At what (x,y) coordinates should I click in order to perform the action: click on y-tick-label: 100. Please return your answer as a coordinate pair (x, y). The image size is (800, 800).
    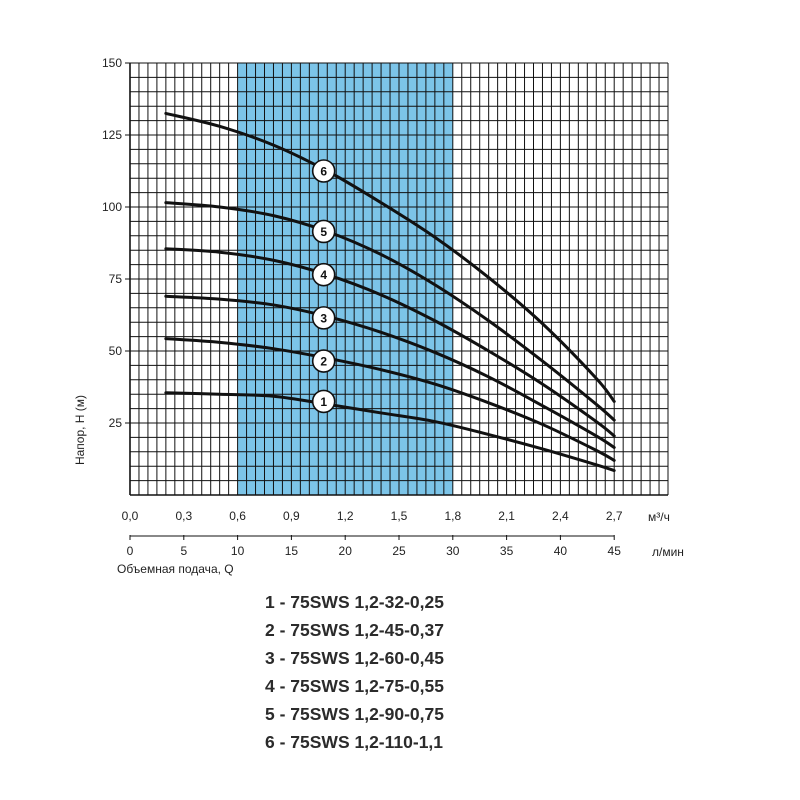
    Looking at the image, I should click on (112, 207).